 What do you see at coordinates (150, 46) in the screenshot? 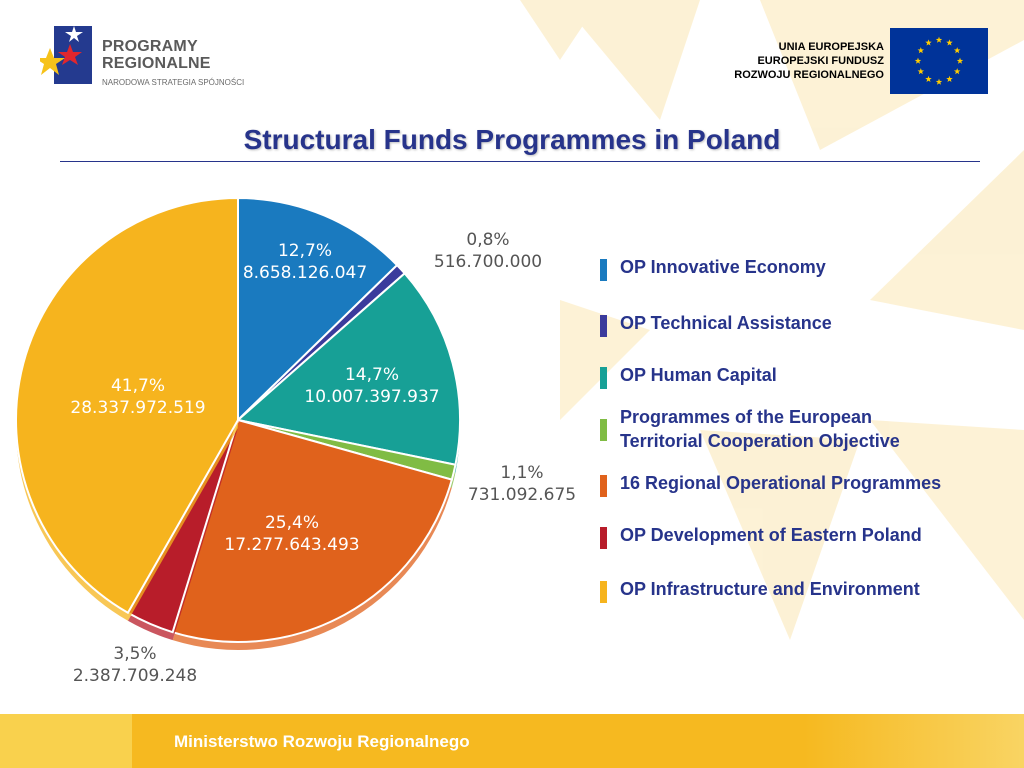
I see `logo-title-line1: PROGRAMY` at bounding box center [150, 46].